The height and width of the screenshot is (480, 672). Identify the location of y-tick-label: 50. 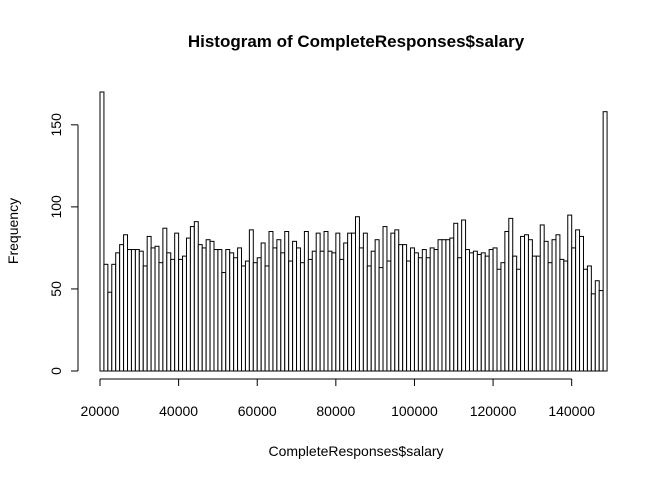
(56, 289).